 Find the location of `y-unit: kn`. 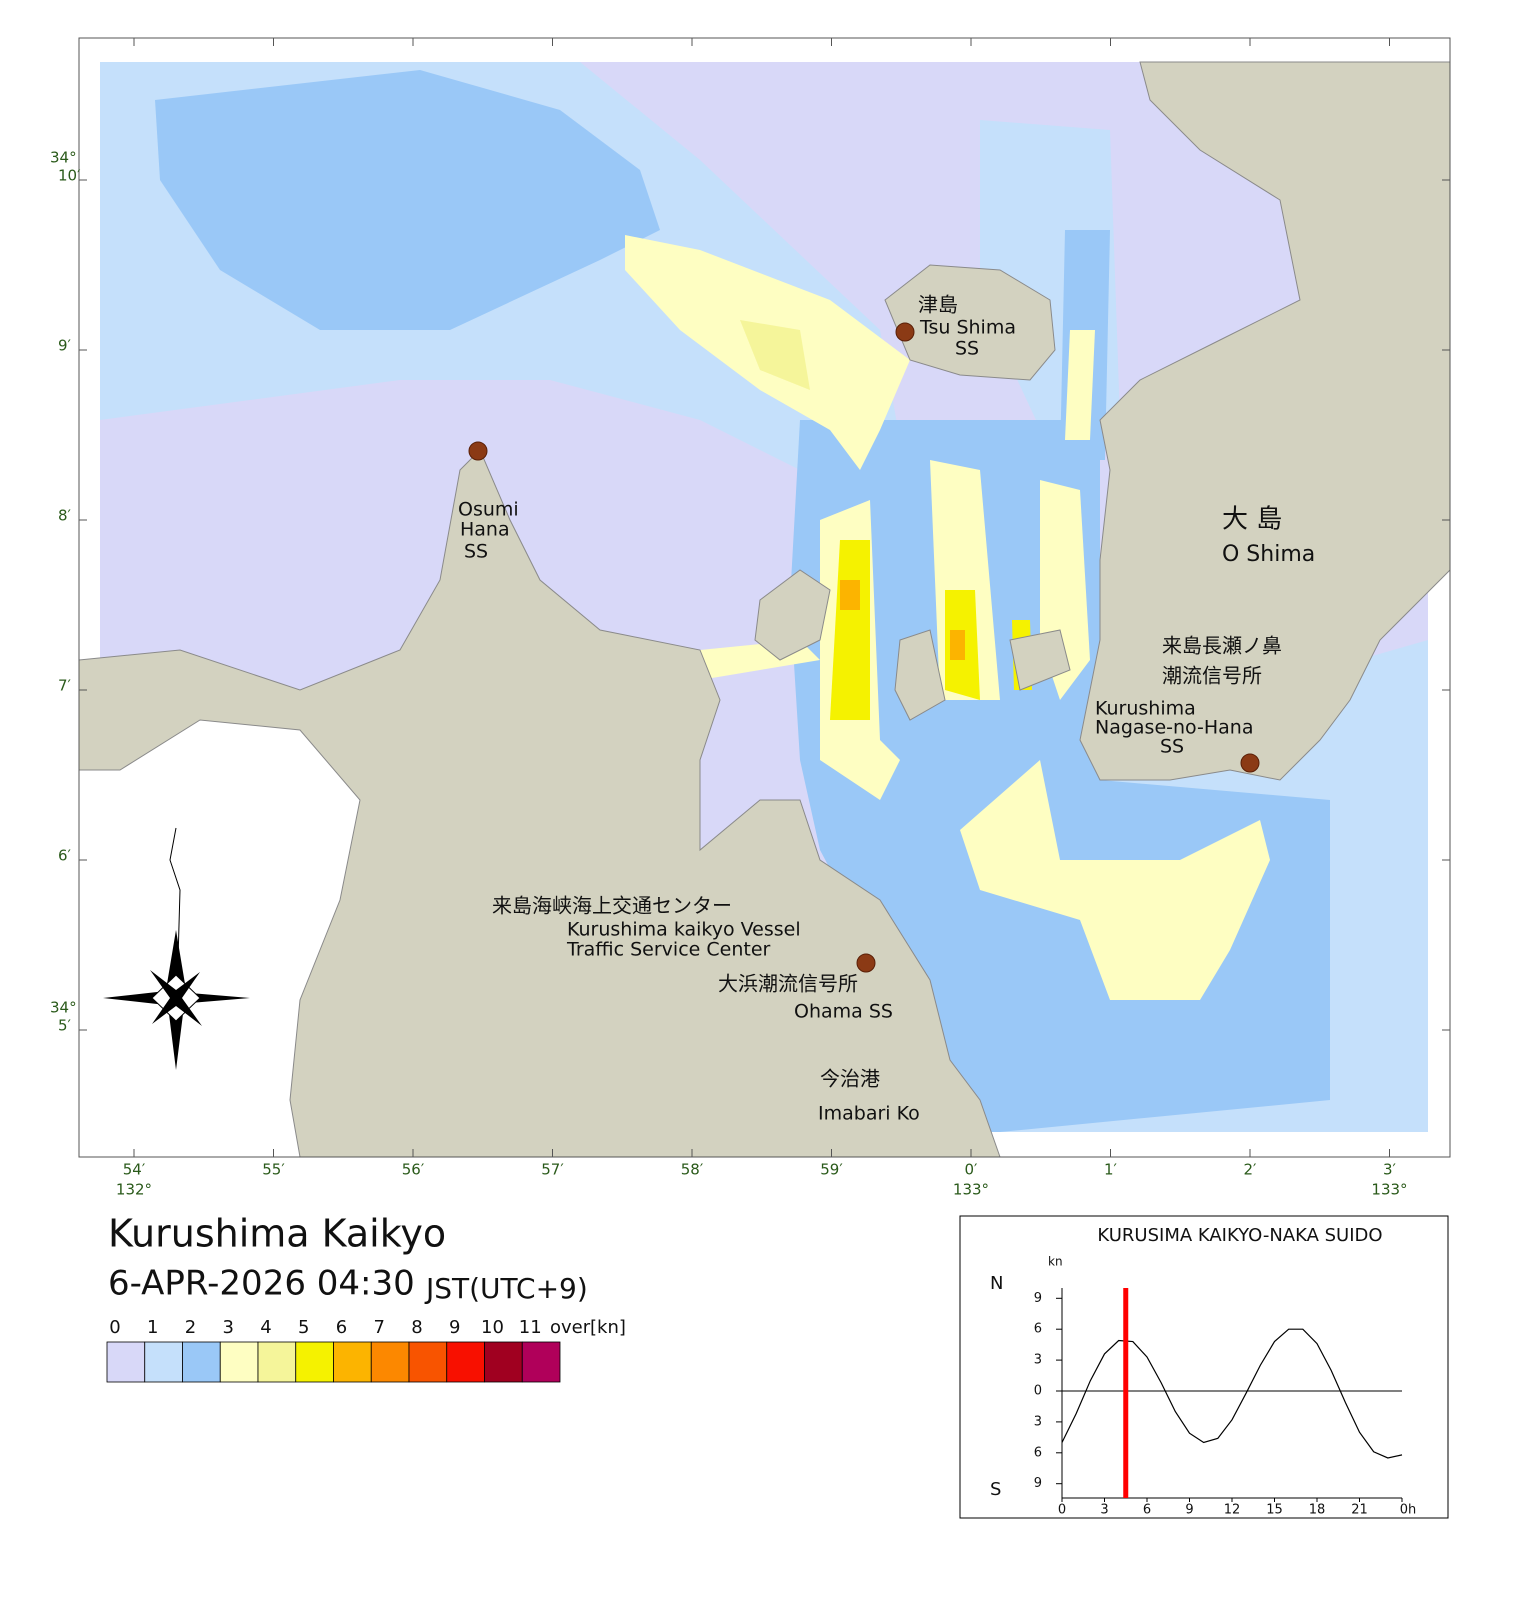

y-unit: kn is located at coordinates (1055, 1262).